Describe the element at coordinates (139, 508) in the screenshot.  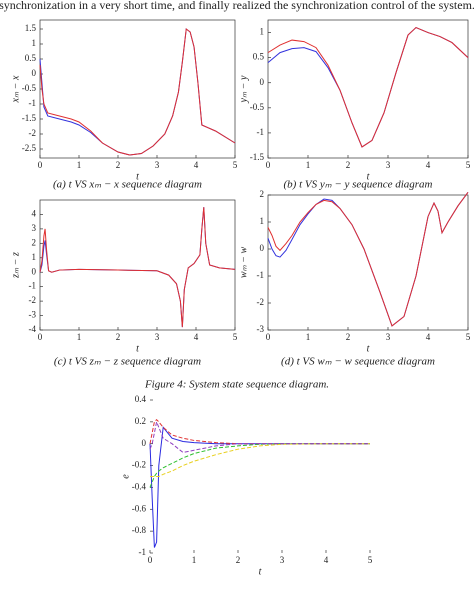
I see `y-tick-label: -0.6` at that location.